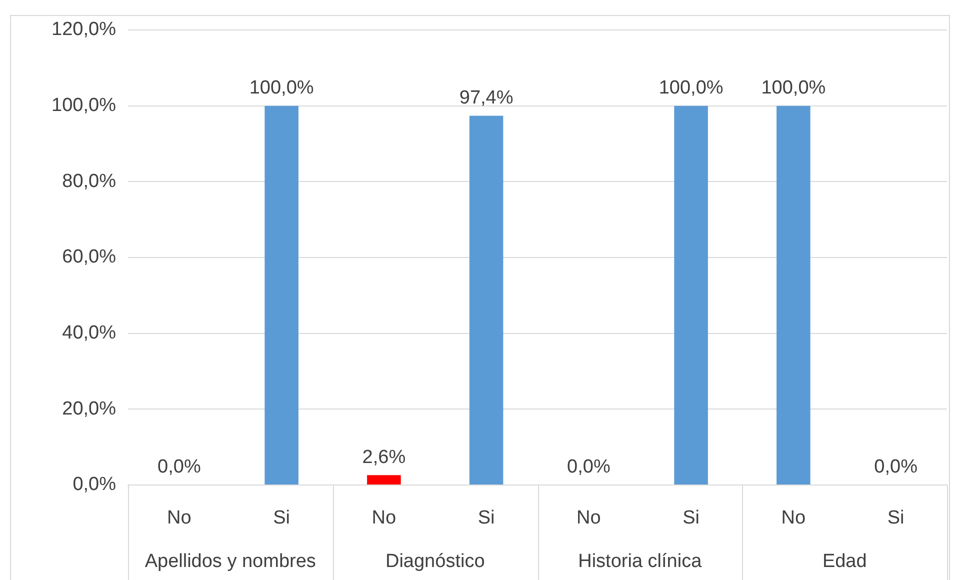 This screenshot has height=580, width=962. Describe the element at coordinates (94, 485) in the screenshot. I see `y-tick-label: 0,0%` at that location.